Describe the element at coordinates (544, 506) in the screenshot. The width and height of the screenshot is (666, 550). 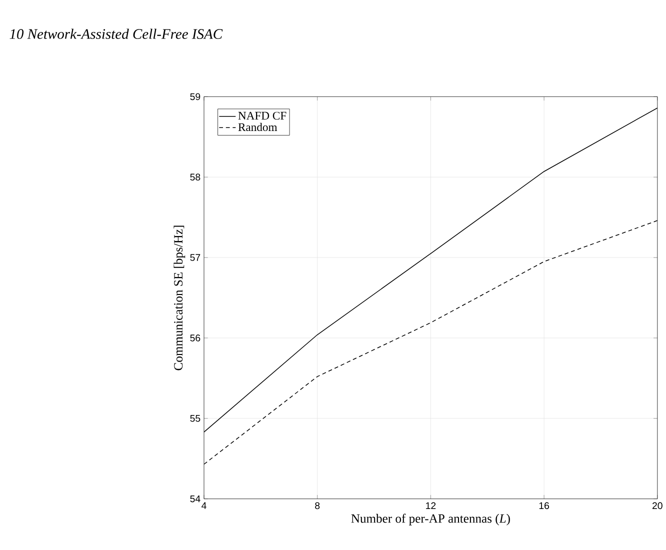
I see `x-tick-label: 16` at that location.